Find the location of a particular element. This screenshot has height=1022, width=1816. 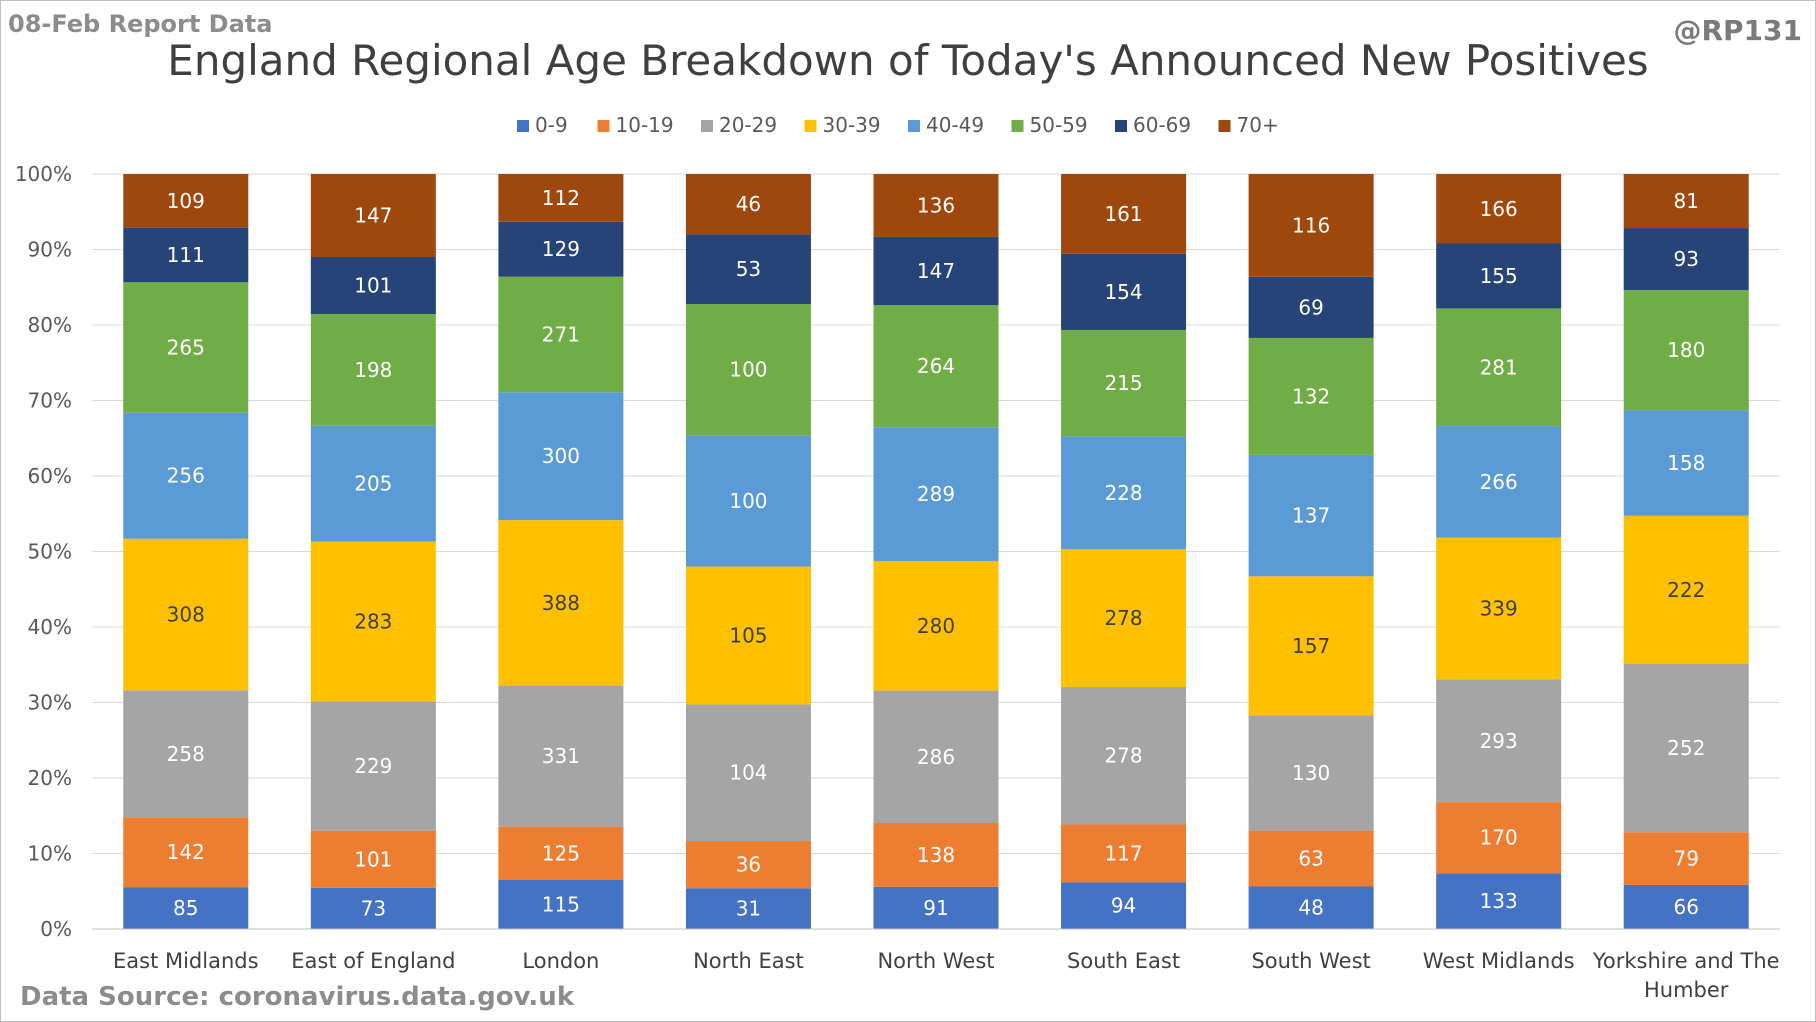

data-label: 166 is located at coordinates (1499, 209).